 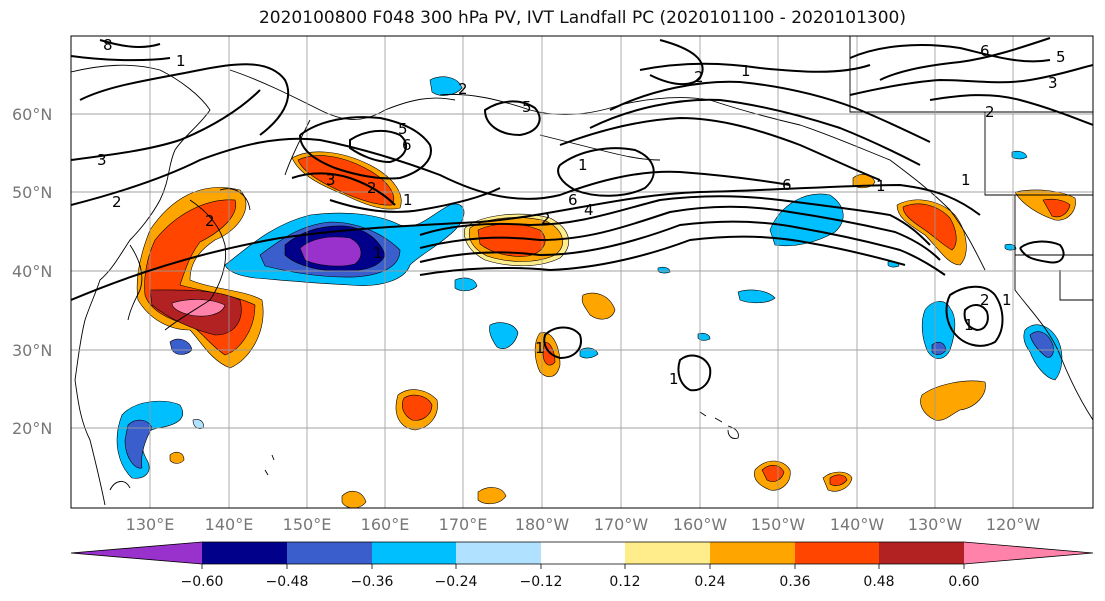 What do you see at coordinates (857, 524) in the screenshot?
I see `lon-label: 140°W` at bounding box center [857, 524].